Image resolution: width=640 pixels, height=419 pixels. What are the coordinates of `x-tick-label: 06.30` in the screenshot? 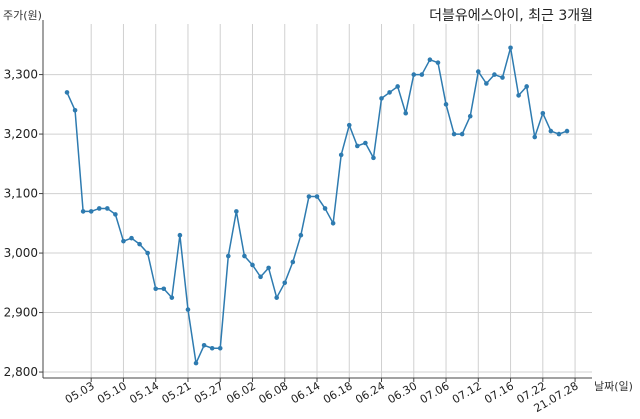 It's located at (402, 392).